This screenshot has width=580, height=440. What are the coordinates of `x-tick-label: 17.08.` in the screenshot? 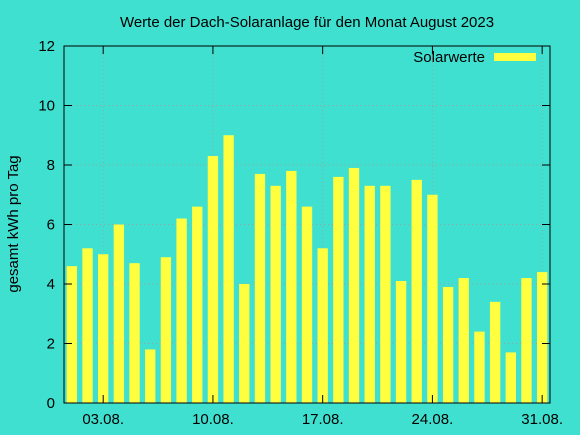 It's located at (323, 419).